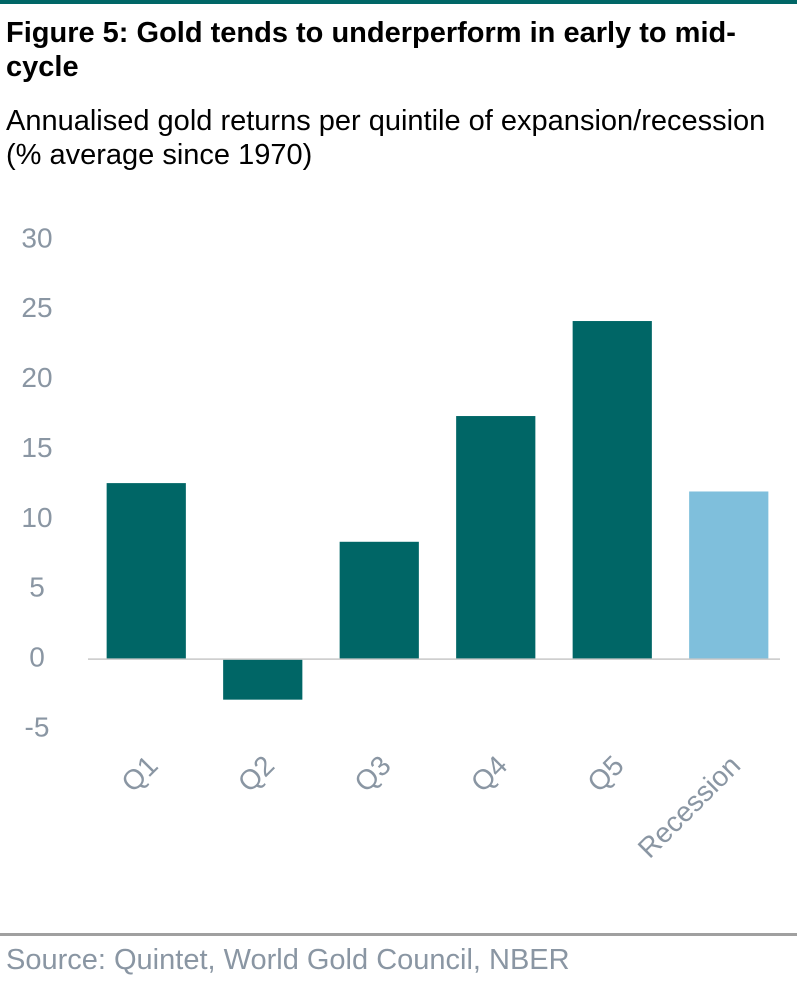 This screenshot has height=983, width=797. Describe the element at coordinates (256, 774) in the screenshot. I see `x-tick-label: Q2` at that location.